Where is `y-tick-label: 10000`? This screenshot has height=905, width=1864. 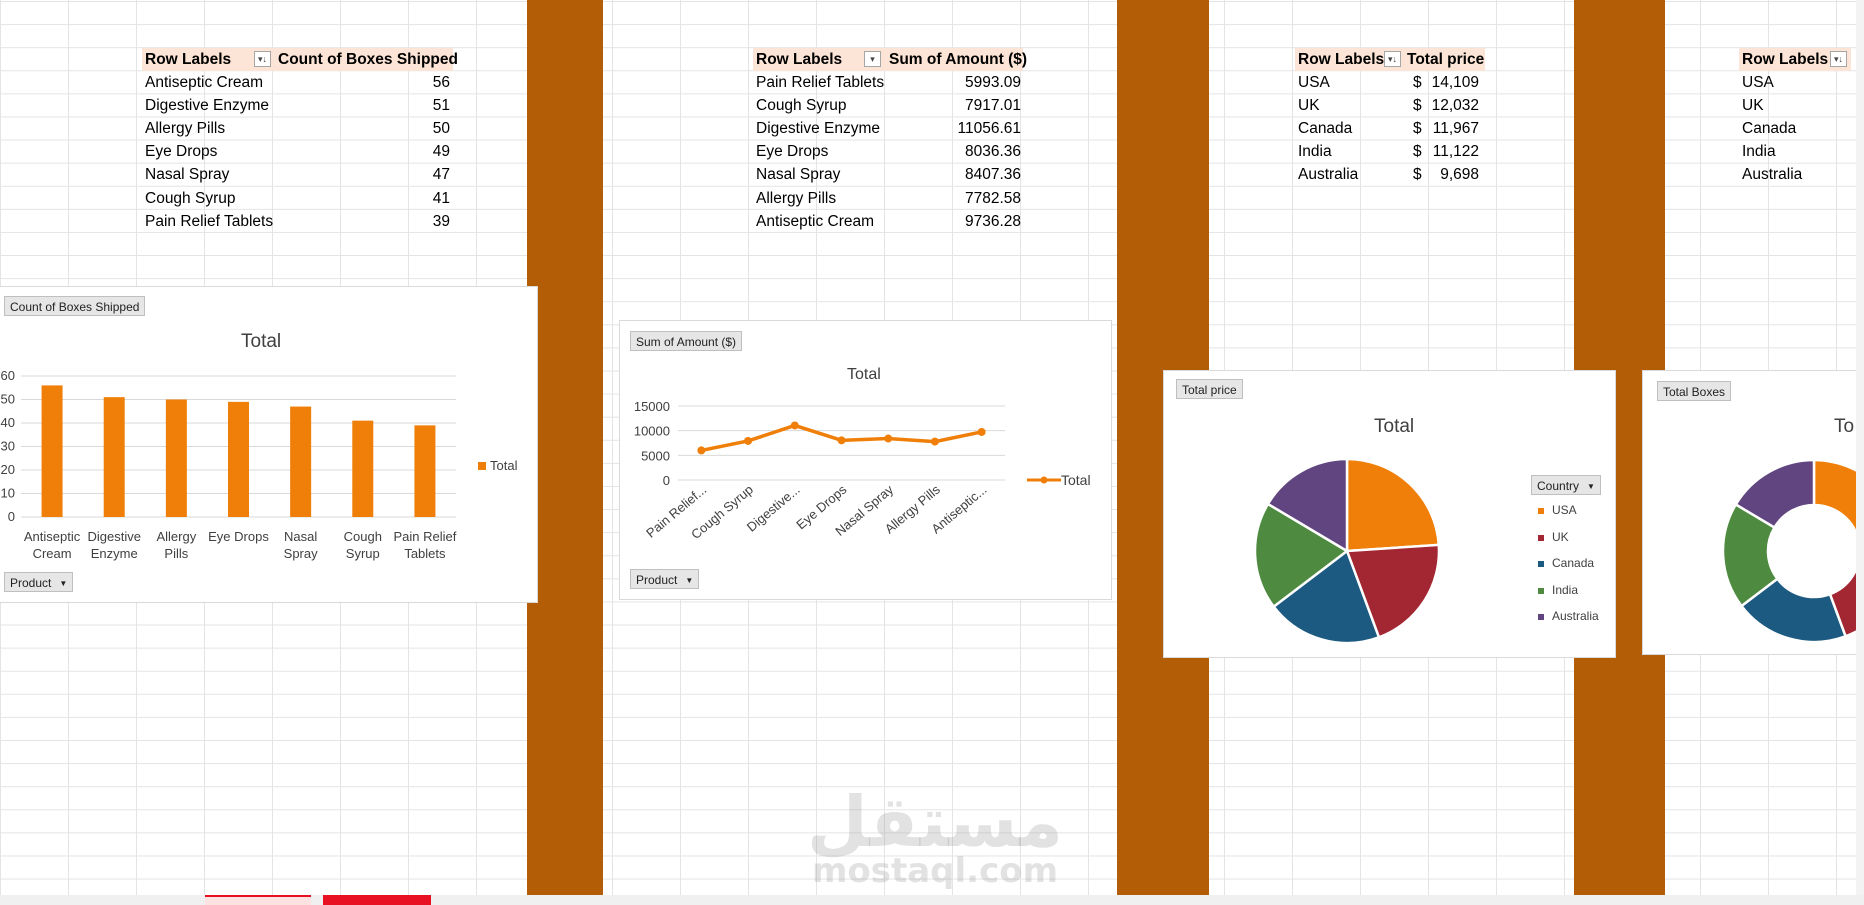 y-tick-label: 10000 is located at coordinates (652, 431).